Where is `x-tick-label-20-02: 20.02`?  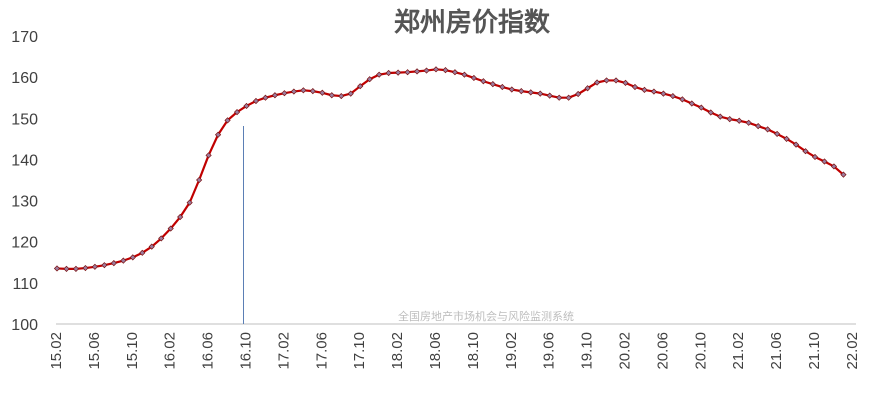 x-tick-label-20-02: 20.02 is located at coordinates (625, 351).